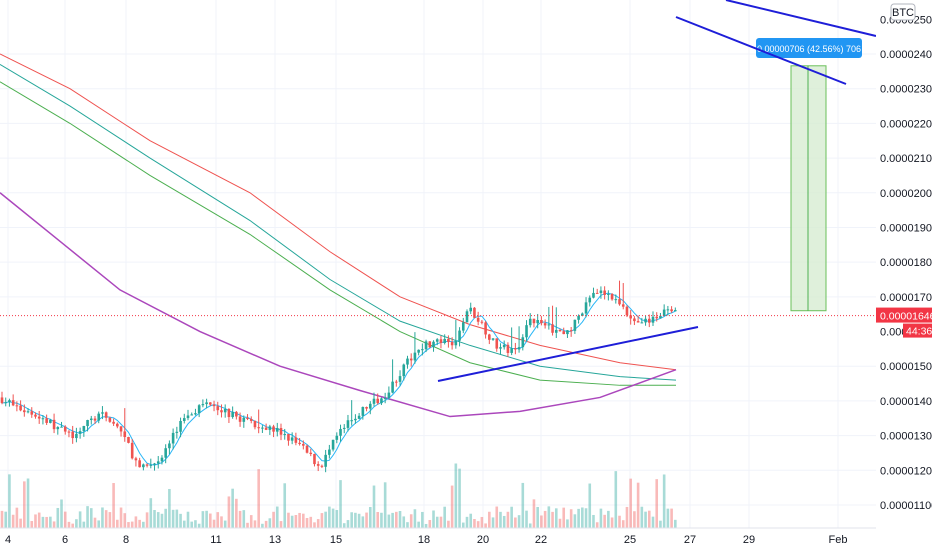  I want to click on channel-line-lower, so click(761, 50).